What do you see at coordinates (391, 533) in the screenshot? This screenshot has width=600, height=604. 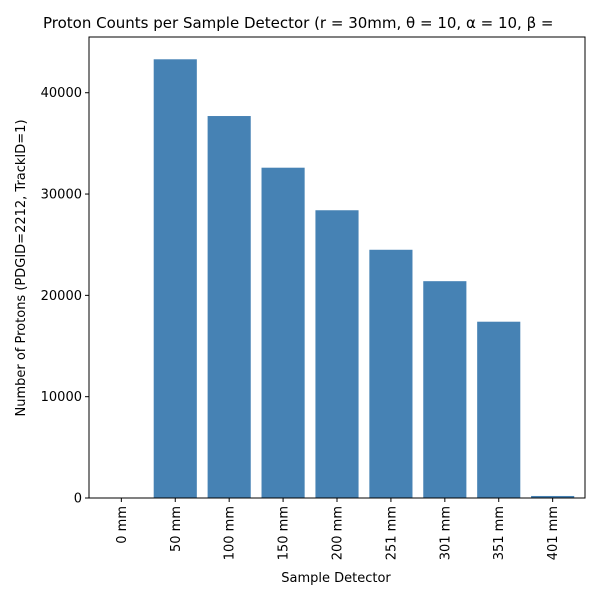 I see `x-tick-label: 251 mm` at bounding box center [391, 533].